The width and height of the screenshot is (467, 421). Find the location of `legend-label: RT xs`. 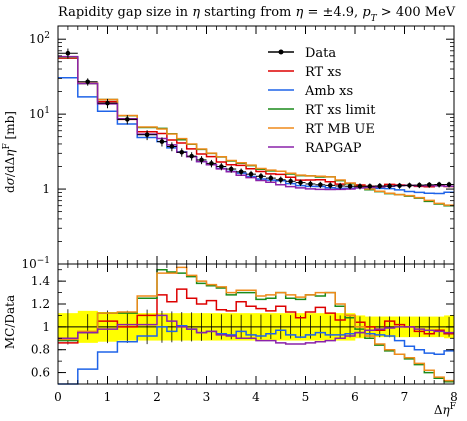

legend-label: RT xs is located at coordinates (323, 72).